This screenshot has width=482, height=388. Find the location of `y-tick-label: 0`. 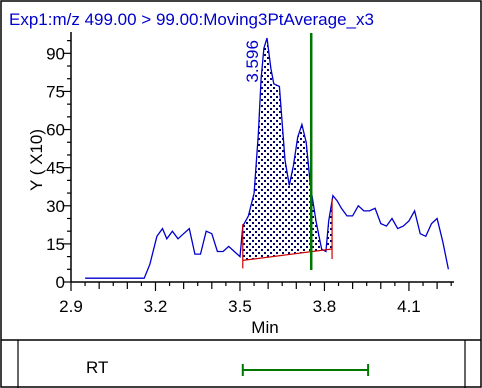

y-tick-label: 0 is located at coordinates (60, 282).